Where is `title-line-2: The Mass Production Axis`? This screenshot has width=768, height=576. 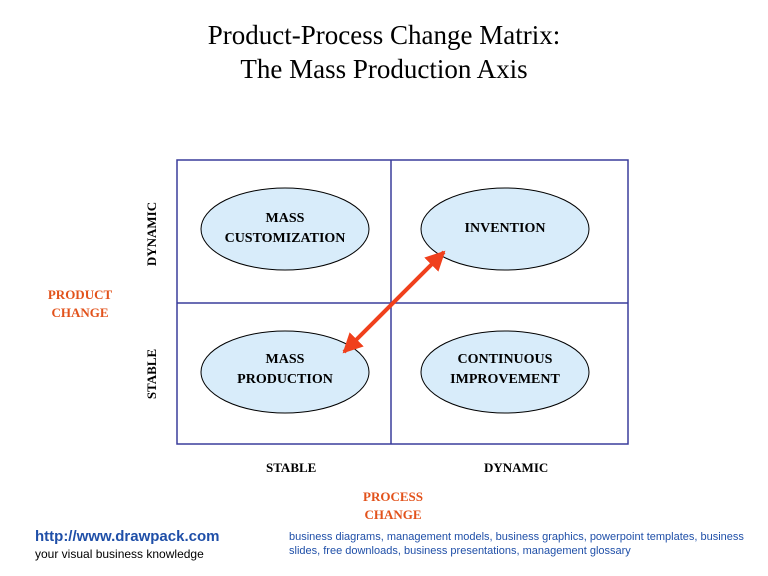 title-line-2: The Mass Production Axis is located at coordinates (384, 69).